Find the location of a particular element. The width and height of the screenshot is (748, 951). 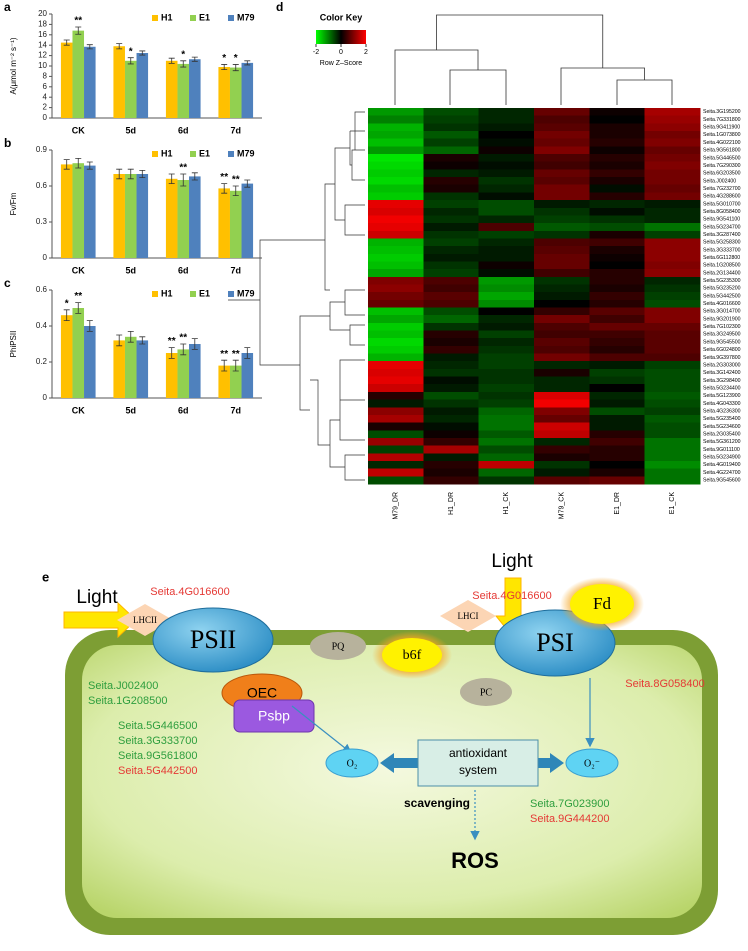

gene-label: Seita.1G208500 is located at coordinates (128, 701).